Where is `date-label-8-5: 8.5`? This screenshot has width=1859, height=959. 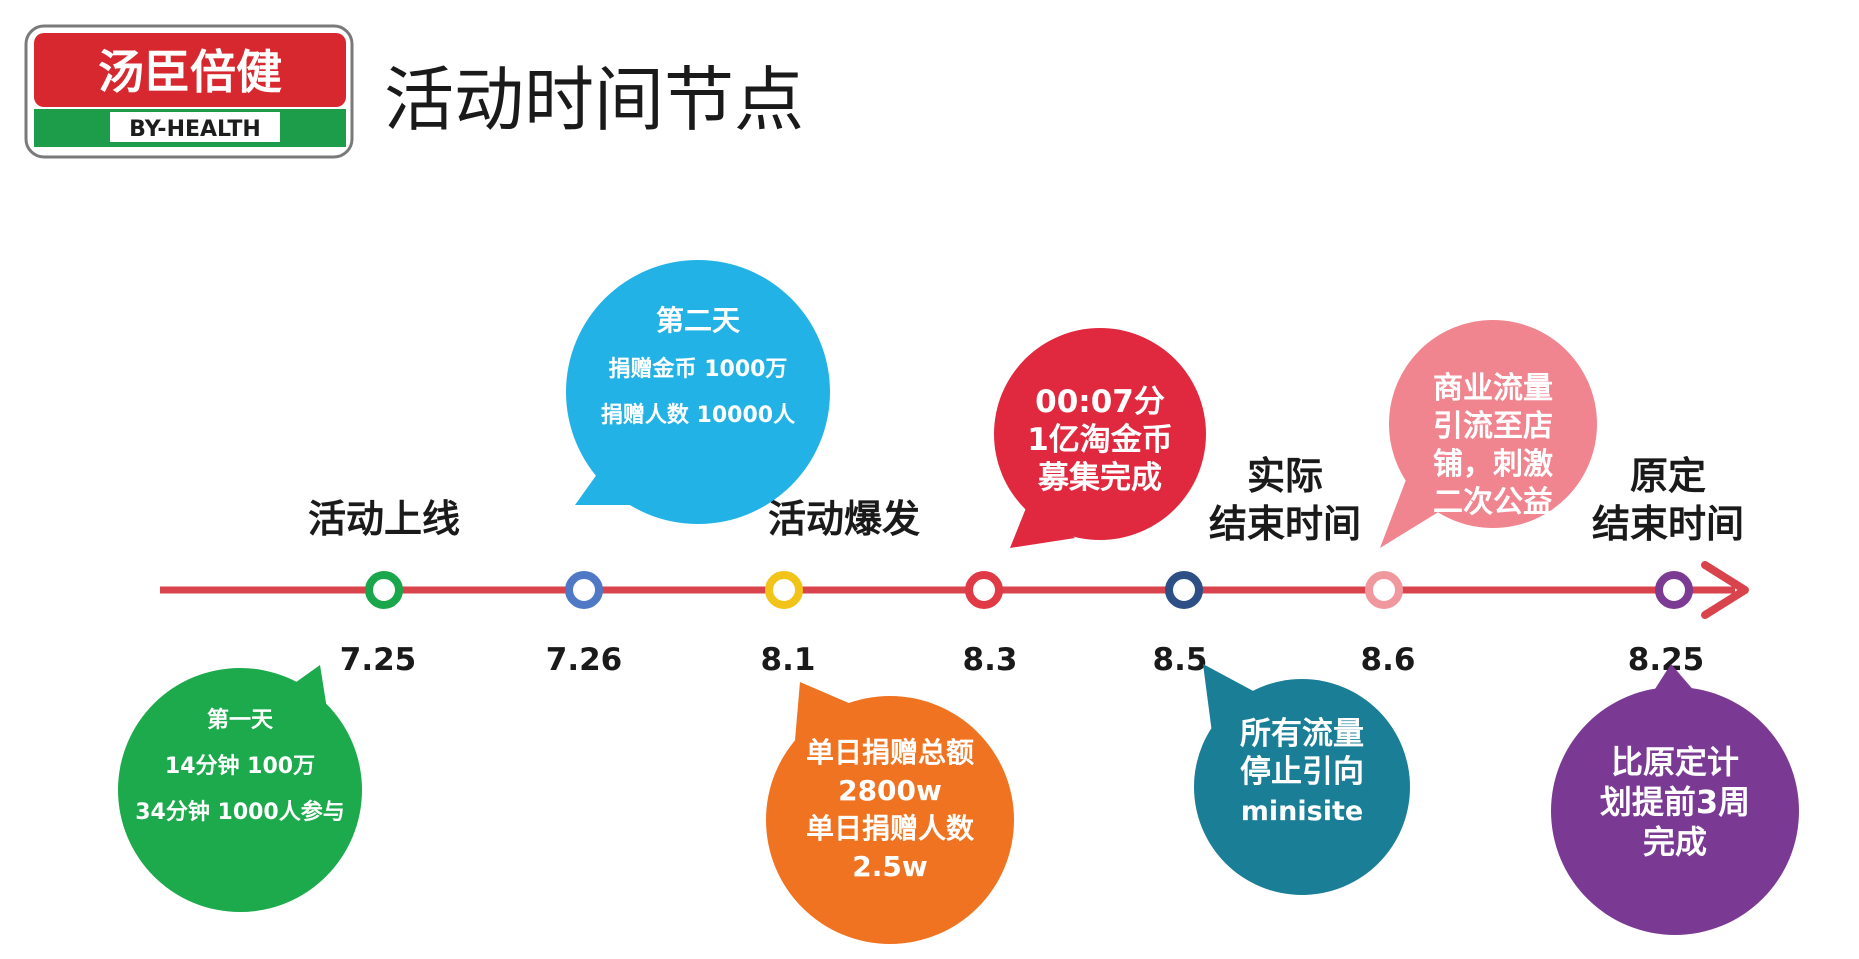 date-label-8-5: 8.5 is located at coordinates (1180, 660).